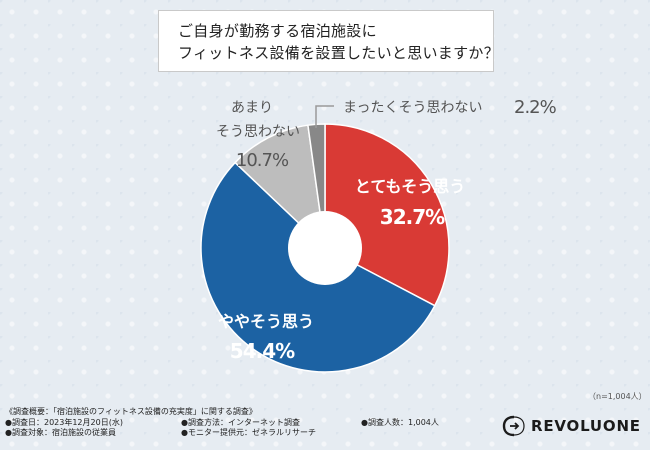  I want to click on slice-value-somewhat: 54.4%, so click(262, 351).